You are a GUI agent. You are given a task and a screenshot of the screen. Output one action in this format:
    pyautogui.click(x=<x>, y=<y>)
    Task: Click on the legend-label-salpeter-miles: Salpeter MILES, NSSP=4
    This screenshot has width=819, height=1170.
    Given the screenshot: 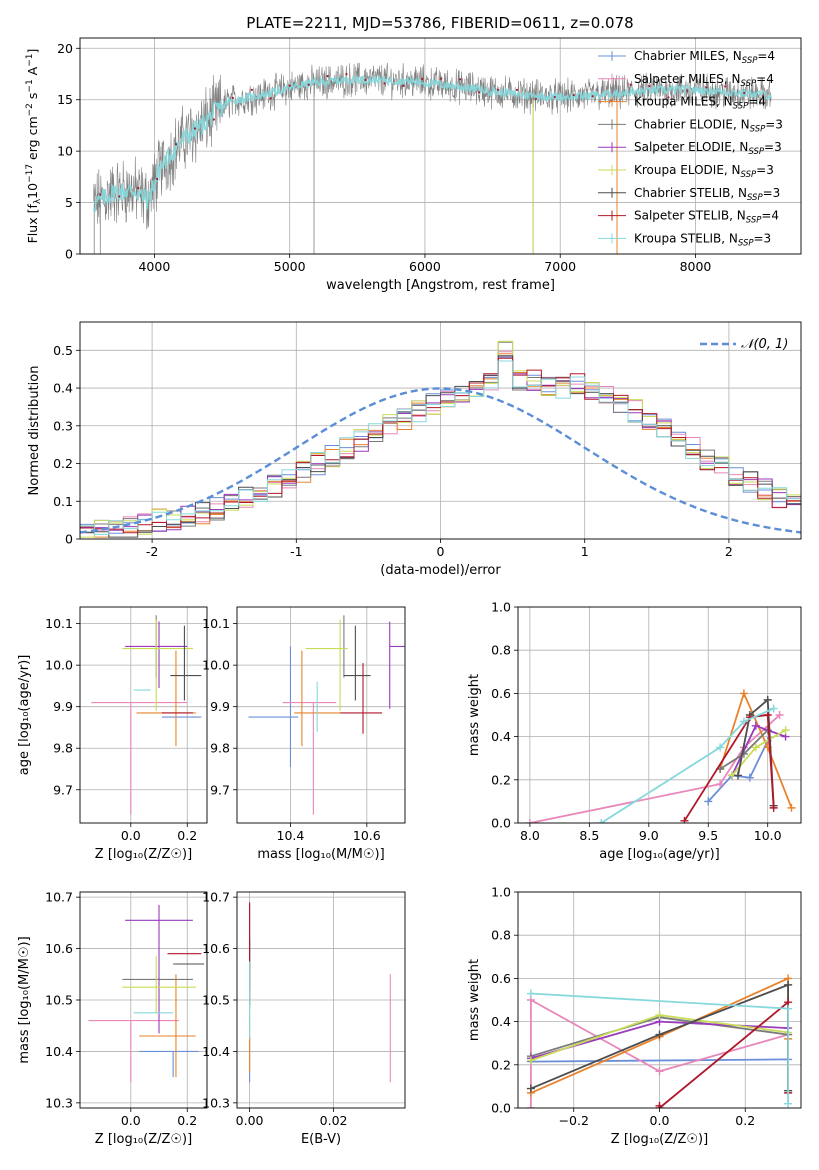 What is the action you would take?
    pyautogui.click(x=704, y=80)
    